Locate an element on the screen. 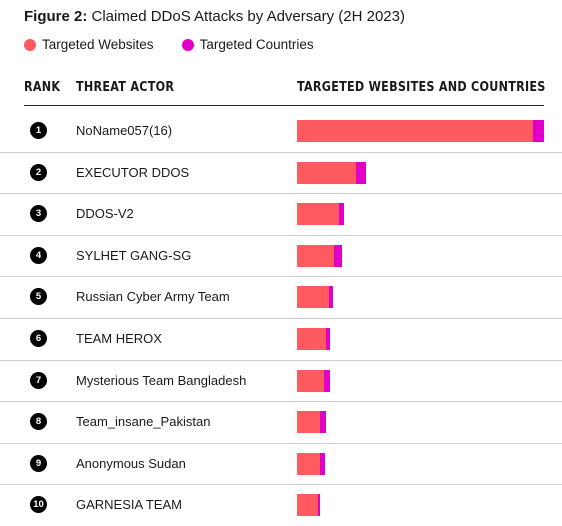 The image size is (562, 526). table-row: 2 EXECUTOR DDOS is located at coordinates (281, 174).